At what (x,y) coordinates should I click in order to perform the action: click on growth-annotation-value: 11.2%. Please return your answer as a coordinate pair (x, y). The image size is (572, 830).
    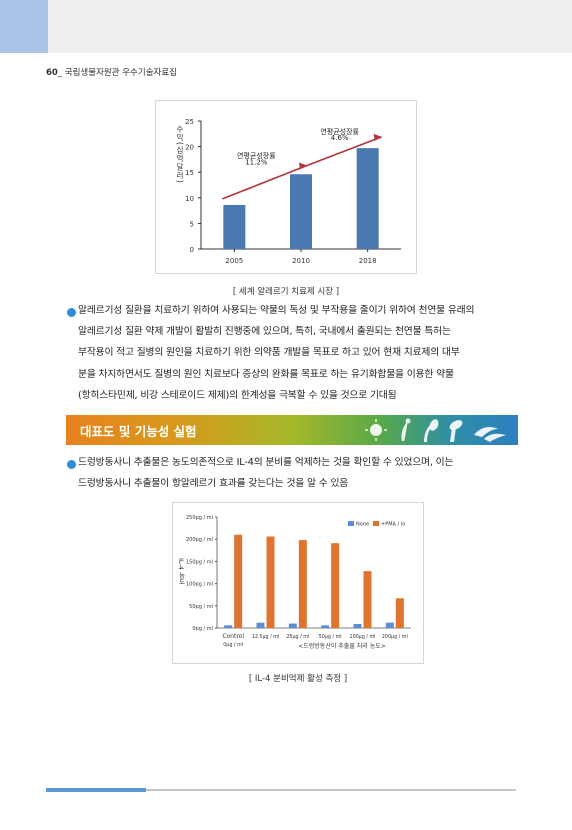
    Looking at the image, I should click on (256, 163).